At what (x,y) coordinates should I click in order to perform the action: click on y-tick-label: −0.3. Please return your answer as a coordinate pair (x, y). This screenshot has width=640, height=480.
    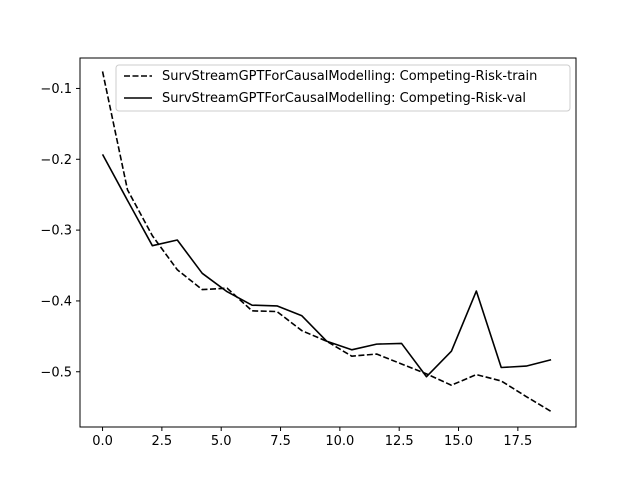
    Looking at the image, I should click on (56, 231).